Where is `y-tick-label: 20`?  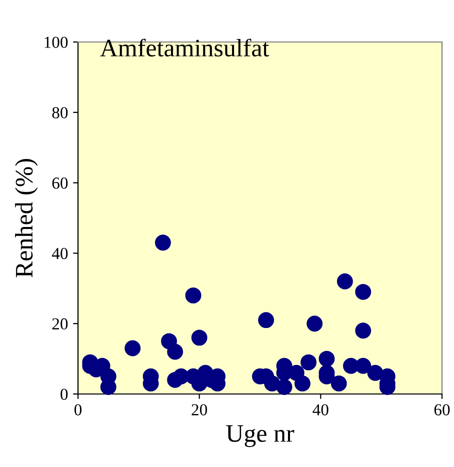
y-tick-label: 20 is located at coordinates (60, 324).